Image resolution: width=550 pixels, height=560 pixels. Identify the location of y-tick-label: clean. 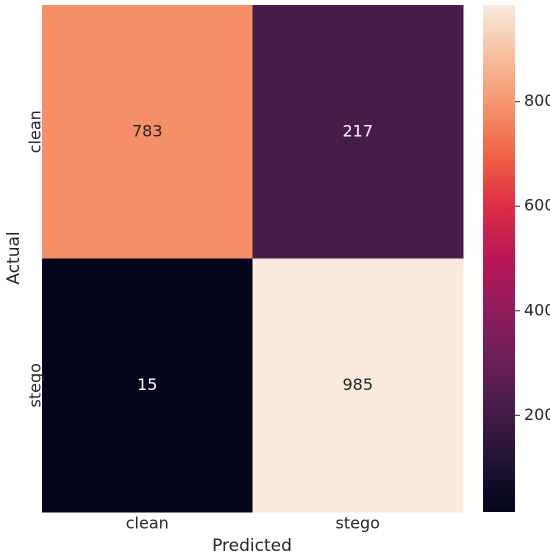
(35, 131).